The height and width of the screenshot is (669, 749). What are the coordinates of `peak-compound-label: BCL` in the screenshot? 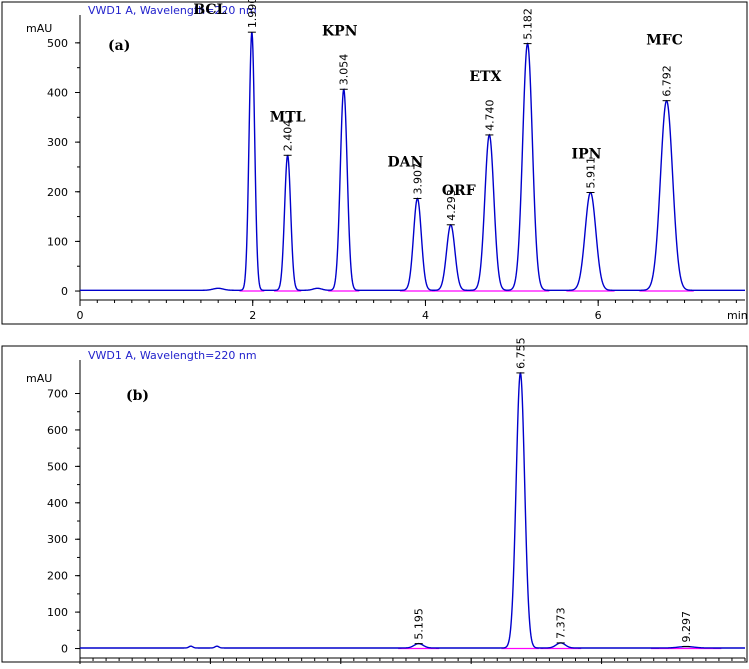 It's located at (209, 10).